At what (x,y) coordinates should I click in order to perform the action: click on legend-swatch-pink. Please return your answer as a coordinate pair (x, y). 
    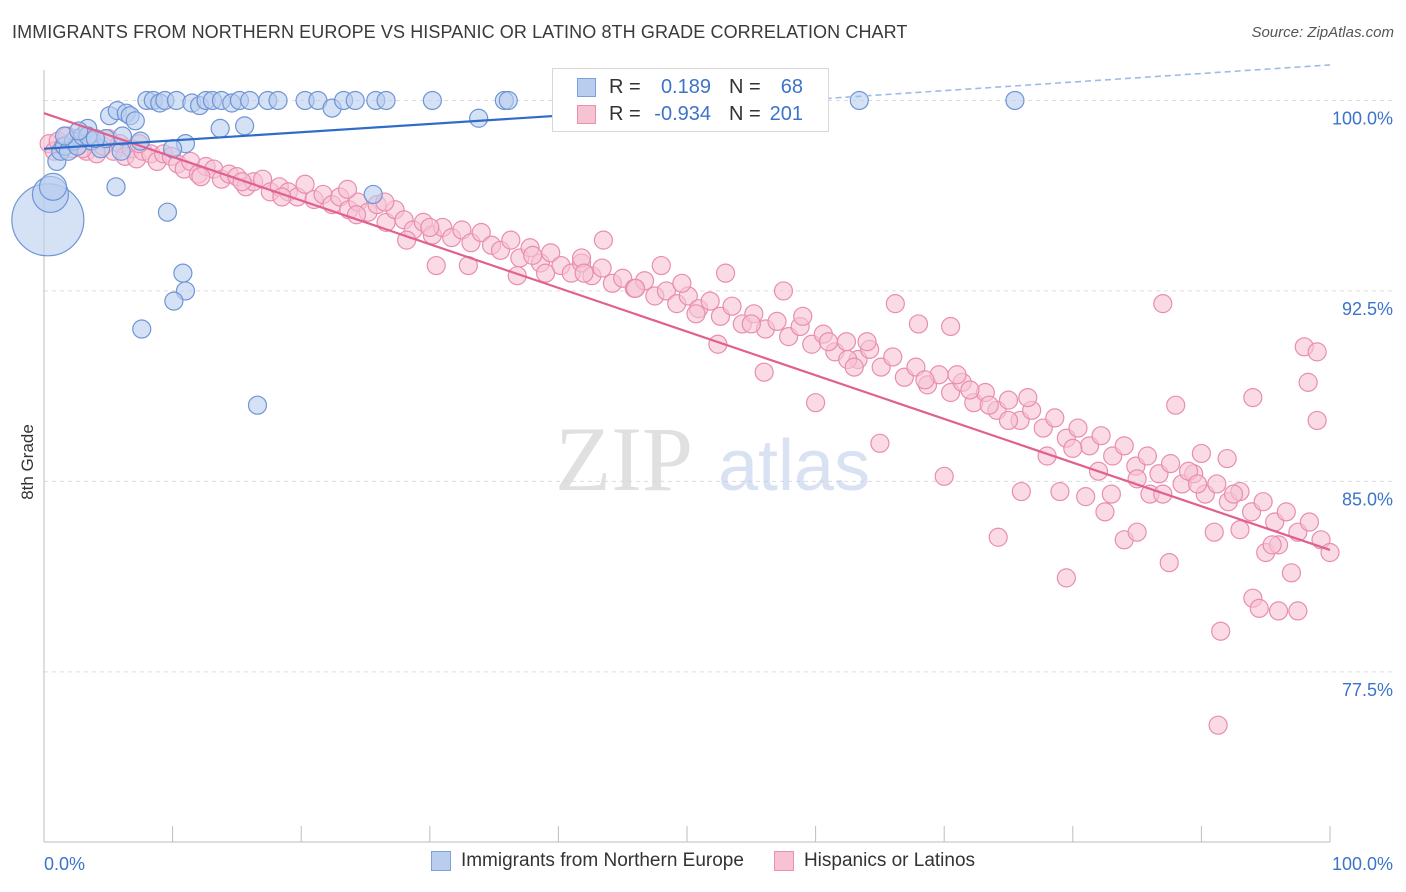
    Looking at the image, I should click on (783, 861).